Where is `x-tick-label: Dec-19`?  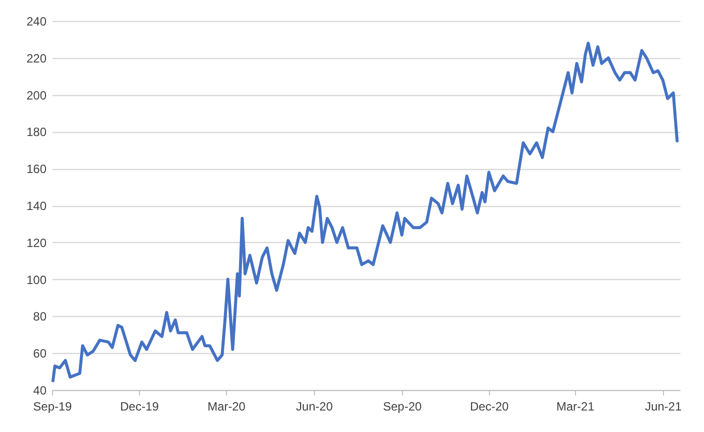 x-tick-label: Dec-19 is located at coordinates (140, 407).